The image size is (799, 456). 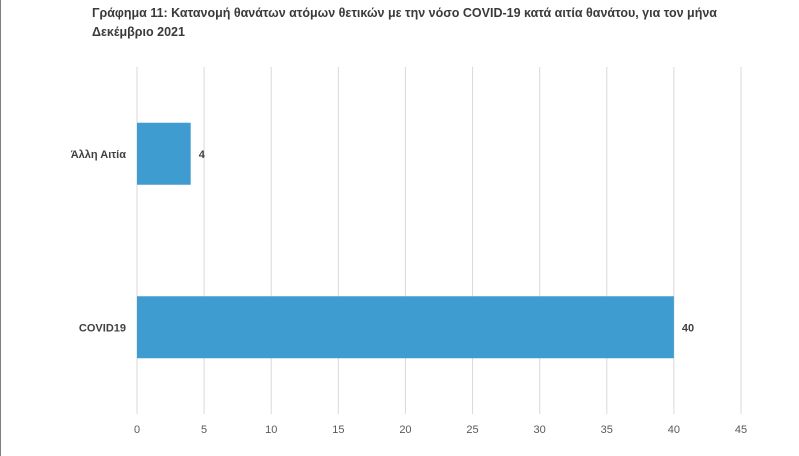 I want to click on x-tick-label-5: 5, so click(x=204, y=430).